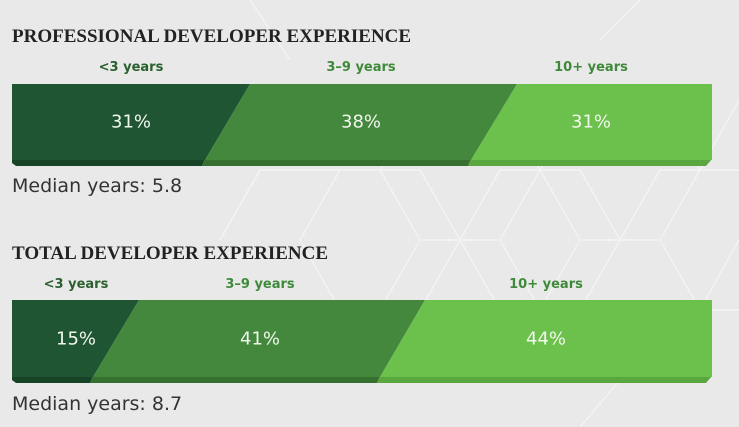 The height and width of the screenshot is (427, 739). What do you see at coordinates (361, 67) in the screenshot?
I see `category-label-3to9: 3–9 years` at bounding box center [361, 67].